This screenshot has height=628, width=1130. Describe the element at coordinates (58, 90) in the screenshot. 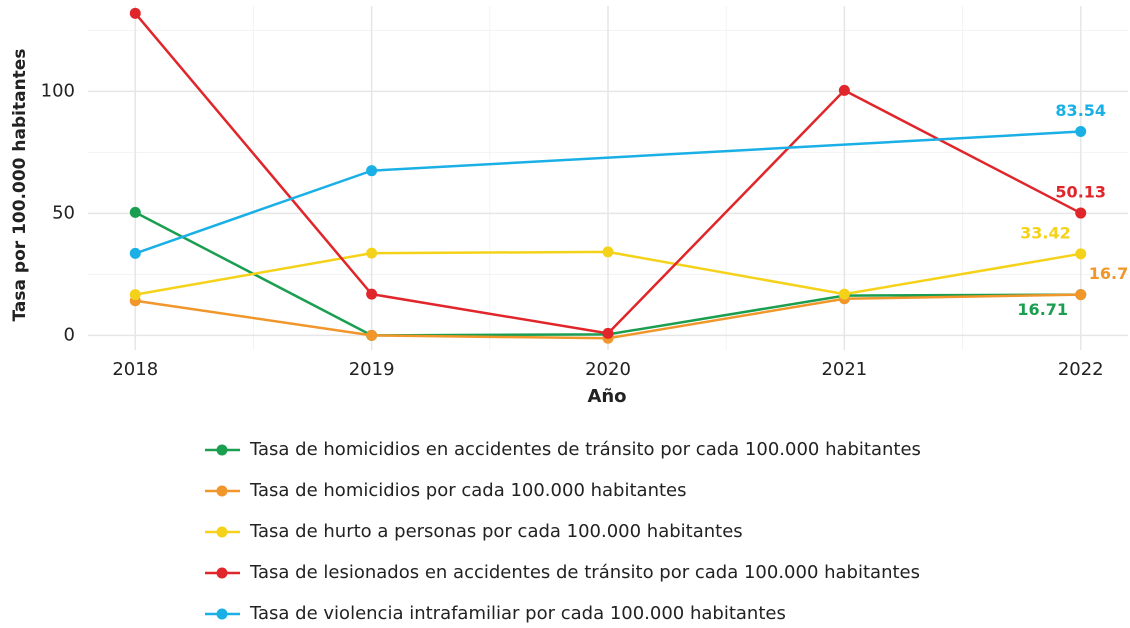

I see `y-tick-label: 100` at that location.